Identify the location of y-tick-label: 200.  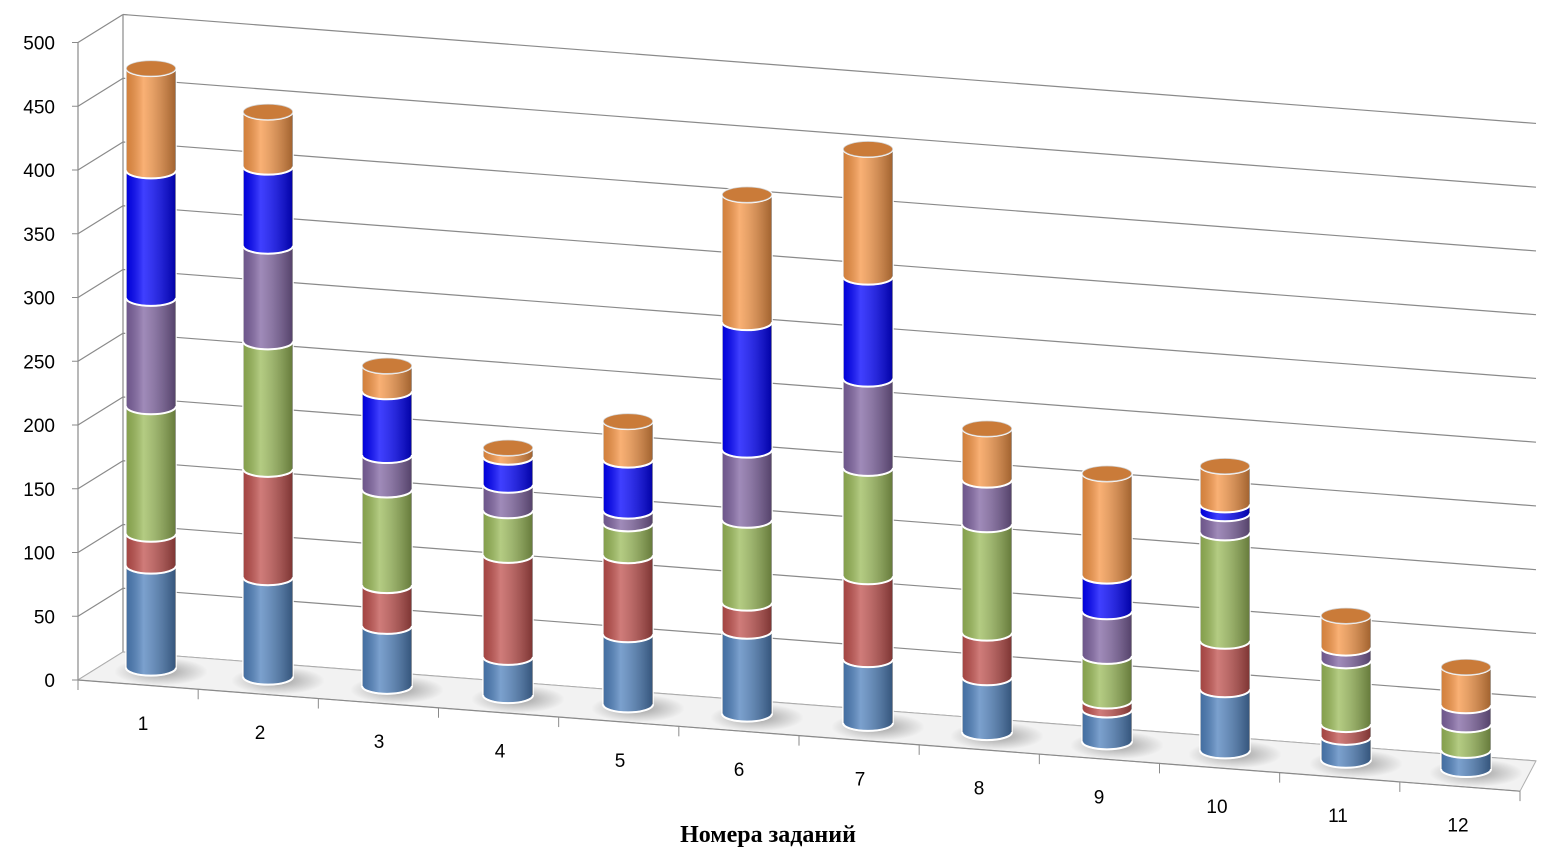
(39, 426).